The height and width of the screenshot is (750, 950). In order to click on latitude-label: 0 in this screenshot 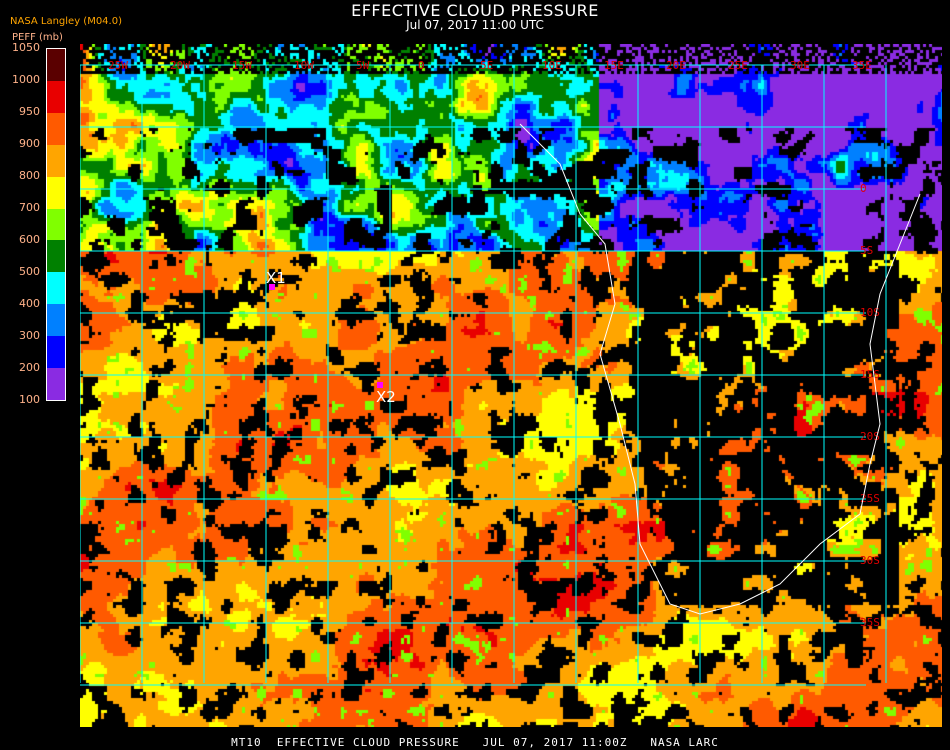, I will do `click(863, 188)`.